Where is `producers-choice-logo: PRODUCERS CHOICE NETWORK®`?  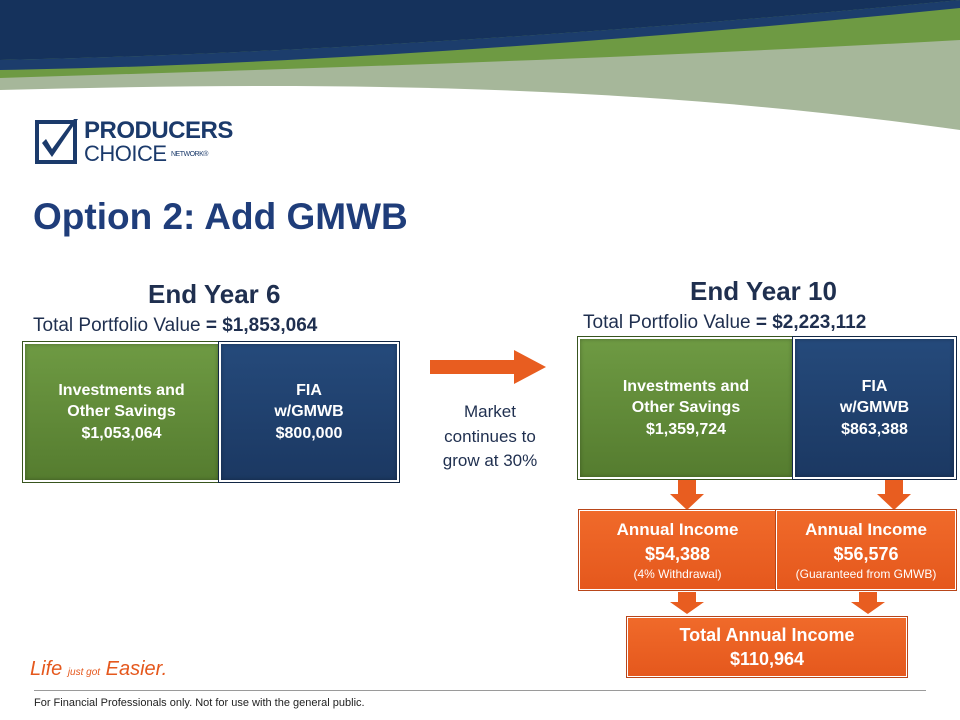 producers-choice-logo: PRODUCERS CHOICE NETWORK® is located at coordinates (144, 143).